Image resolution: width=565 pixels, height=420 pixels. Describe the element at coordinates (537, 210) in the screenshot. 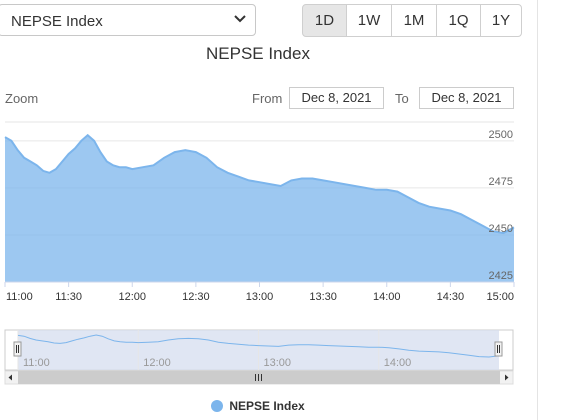

I see `panel-edge` at that location.